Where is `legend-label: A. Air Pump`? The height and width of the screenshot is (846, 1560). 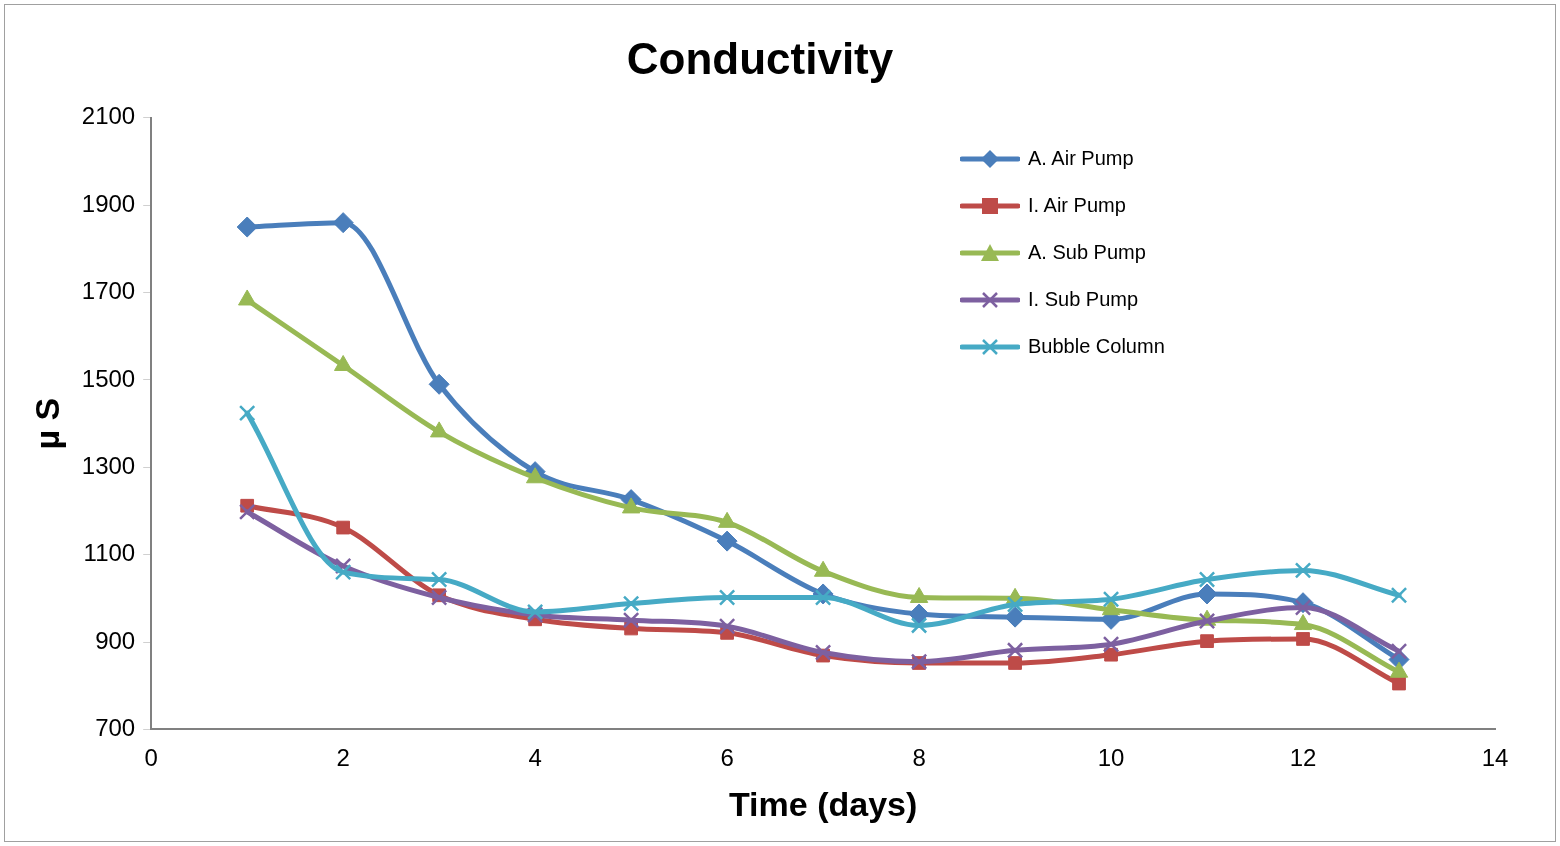
legend-label: A. Air Pump is located at coordinates (1081, 158).